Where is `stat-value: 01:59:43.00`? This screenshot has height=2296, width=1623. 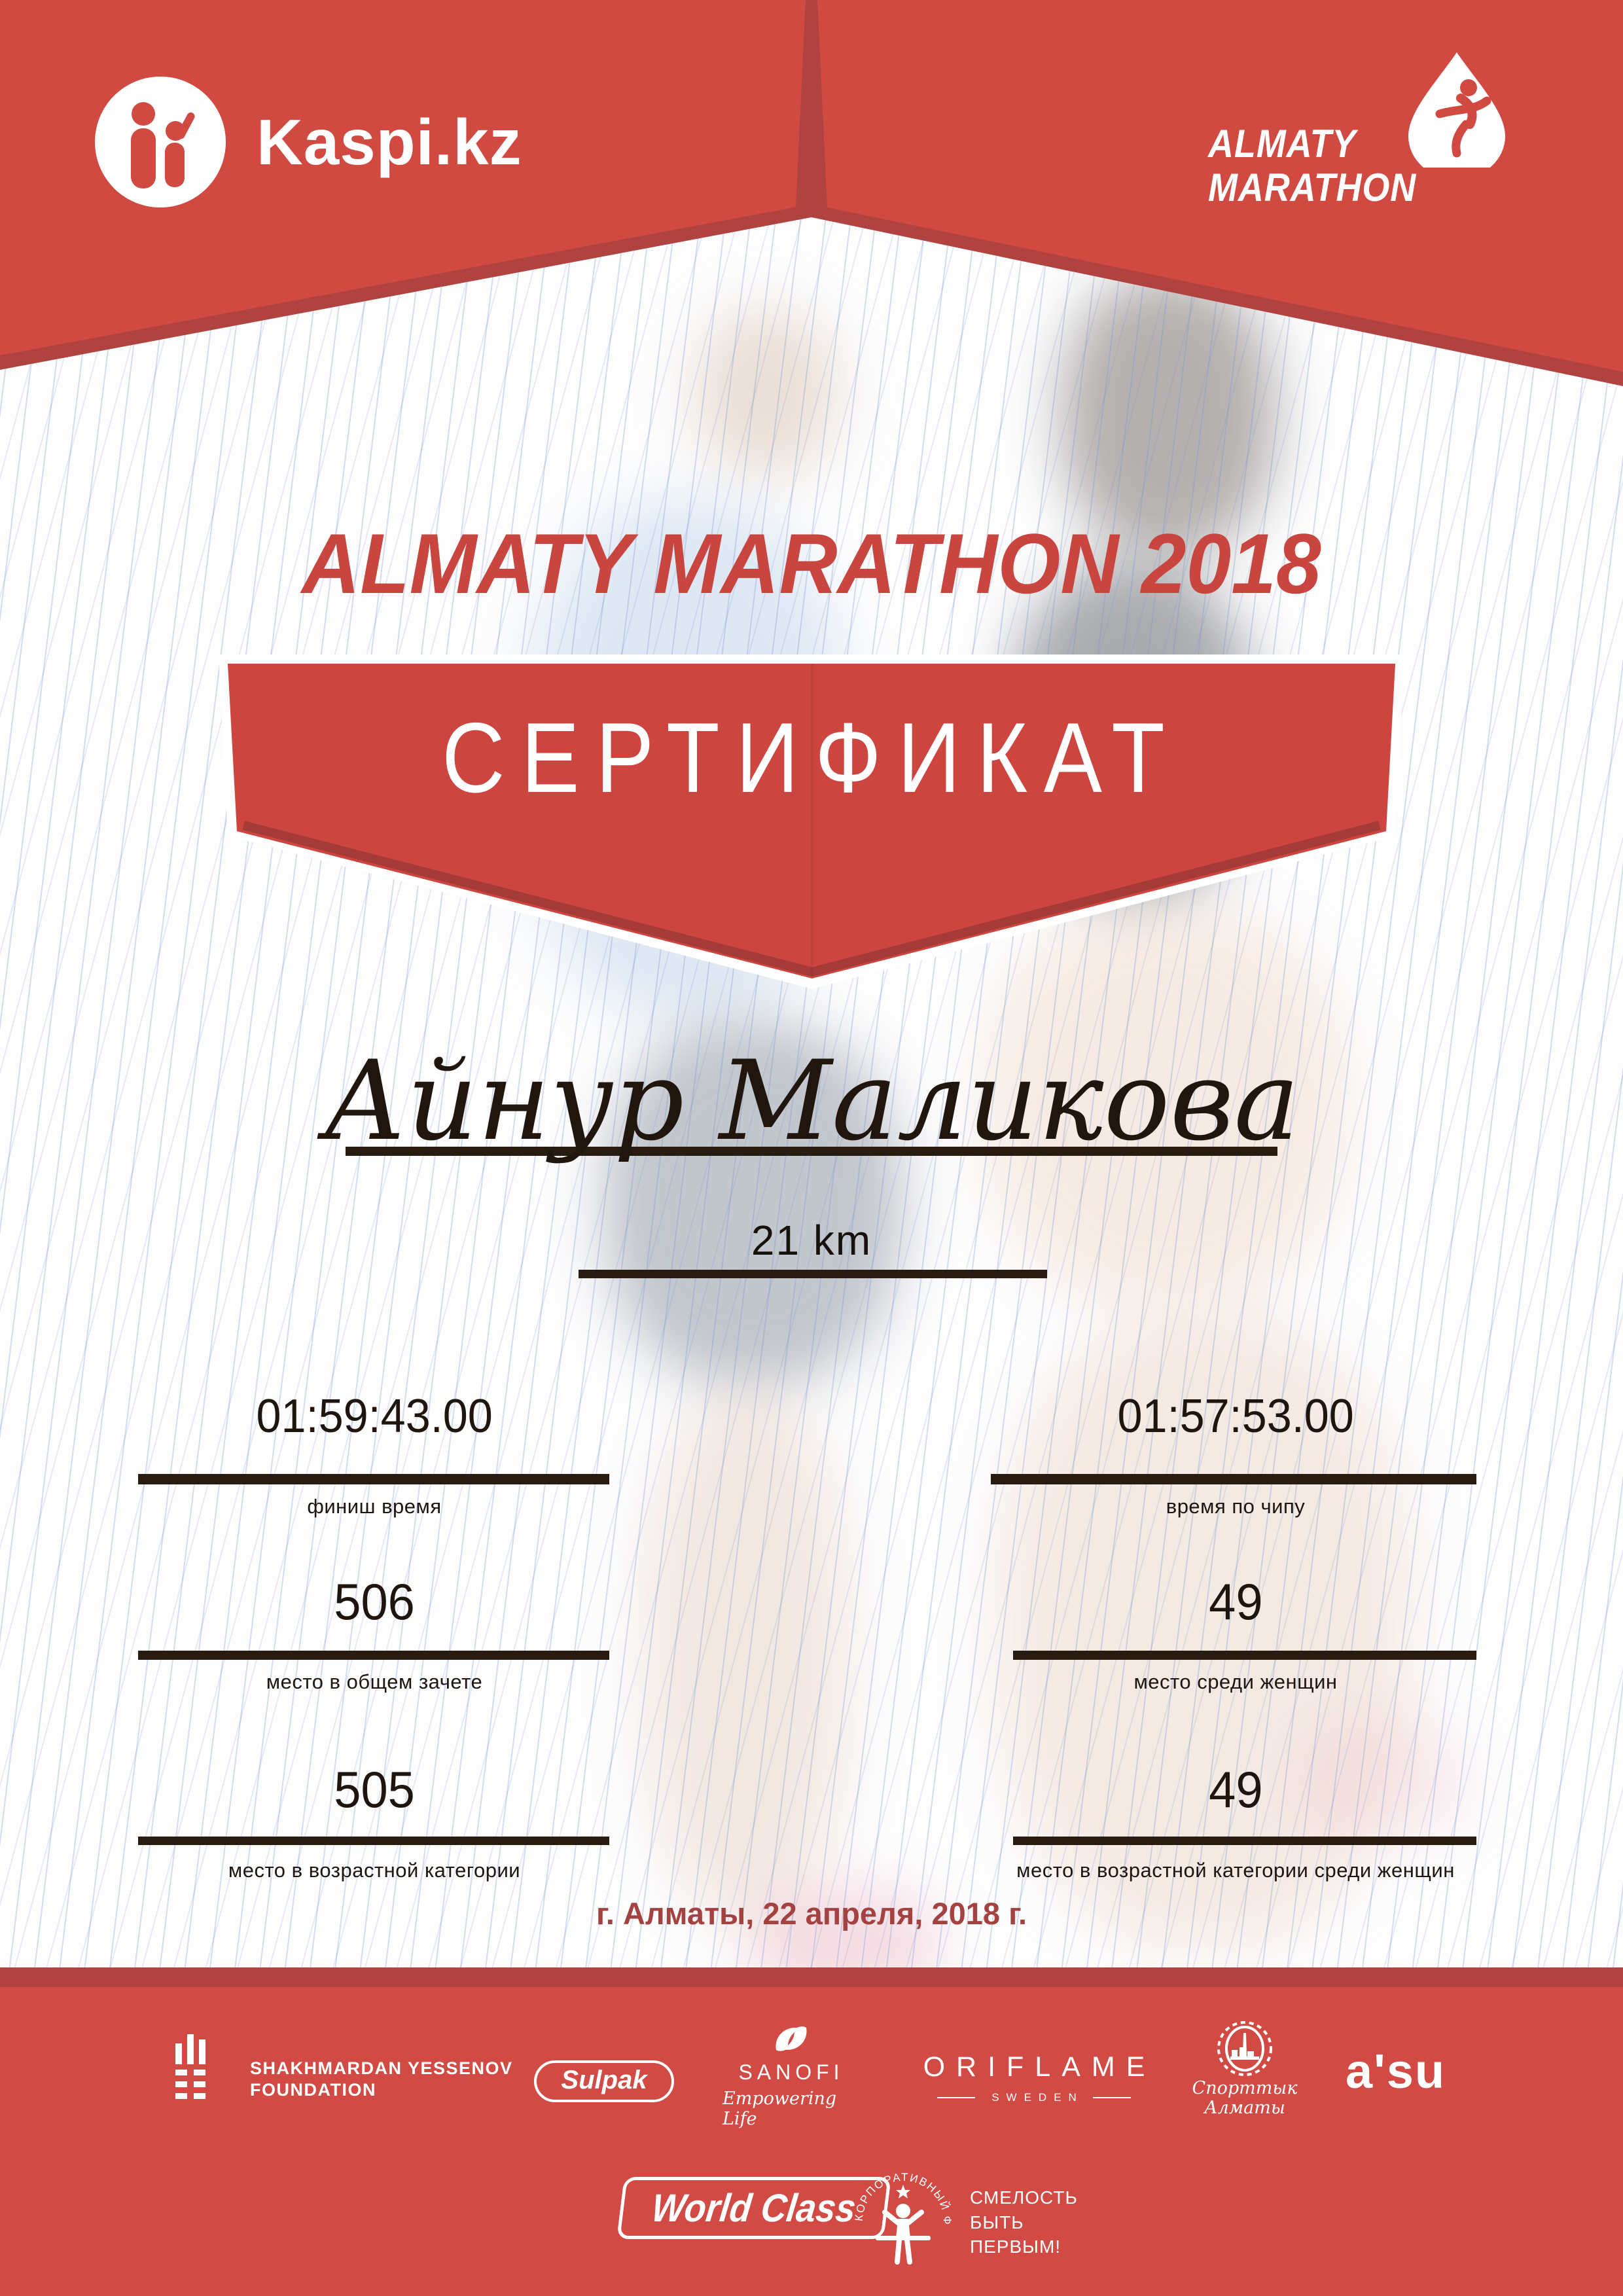
stat-value: 01:59:43.00 is located at coordinates (374, 1416).